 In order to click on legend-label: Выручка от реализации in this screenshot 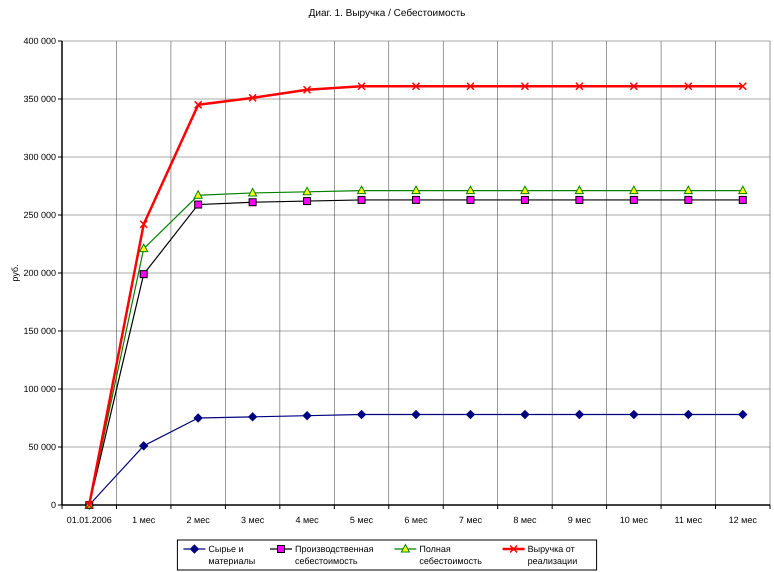, I will do `click(553, 555)`.